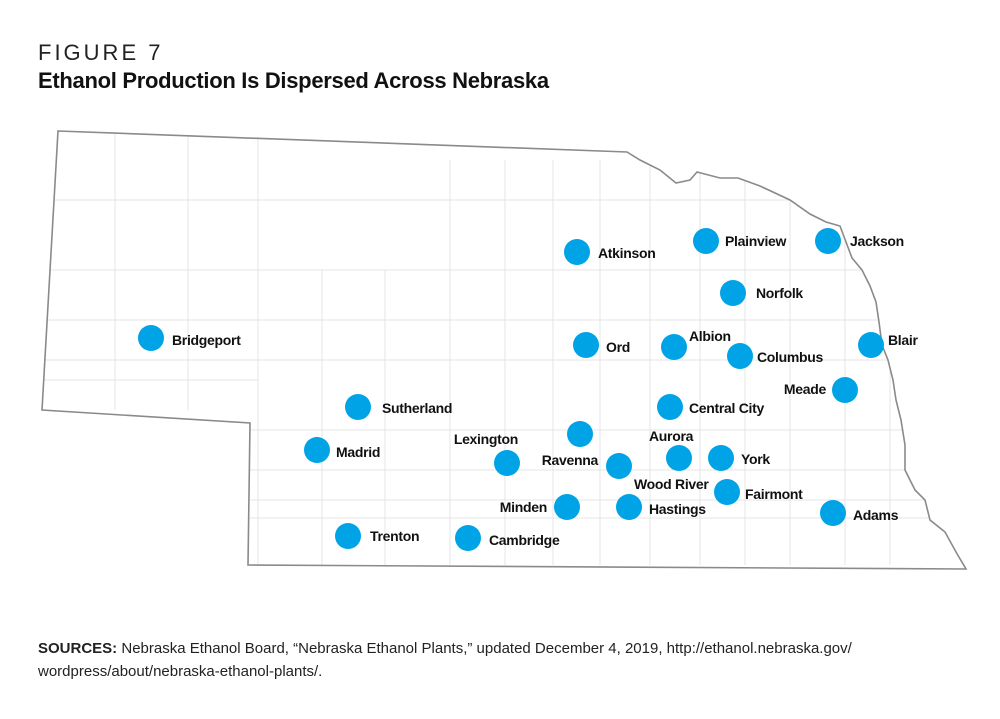 The image size is (1000, 719). I want to click on plant-marker-central-city, so click(670, 407).